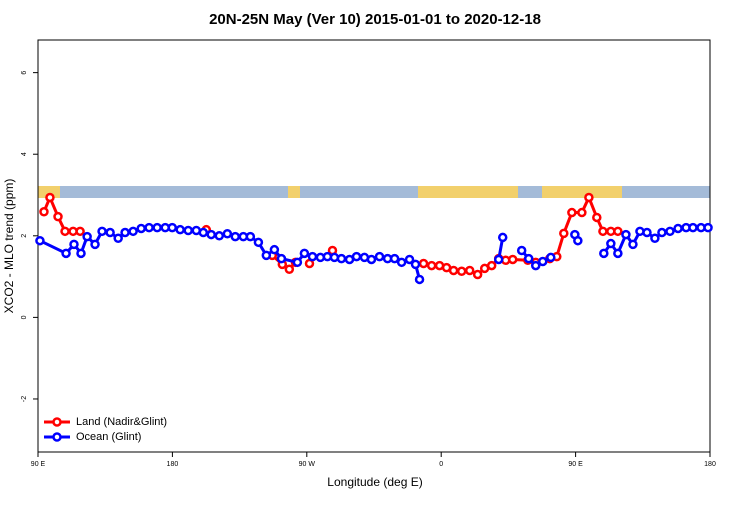 The image size is (750, 505). What do you see at coordinates (24, 236) in the screenshot?
I see `y-tick-label: 2` at bounding box center [24, 236].